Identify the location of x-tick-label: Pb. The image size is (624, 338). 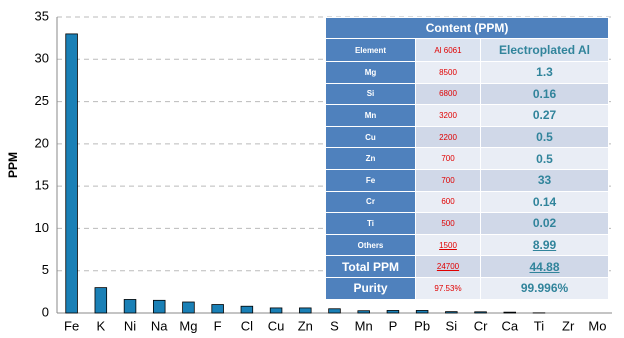
(422, 325).